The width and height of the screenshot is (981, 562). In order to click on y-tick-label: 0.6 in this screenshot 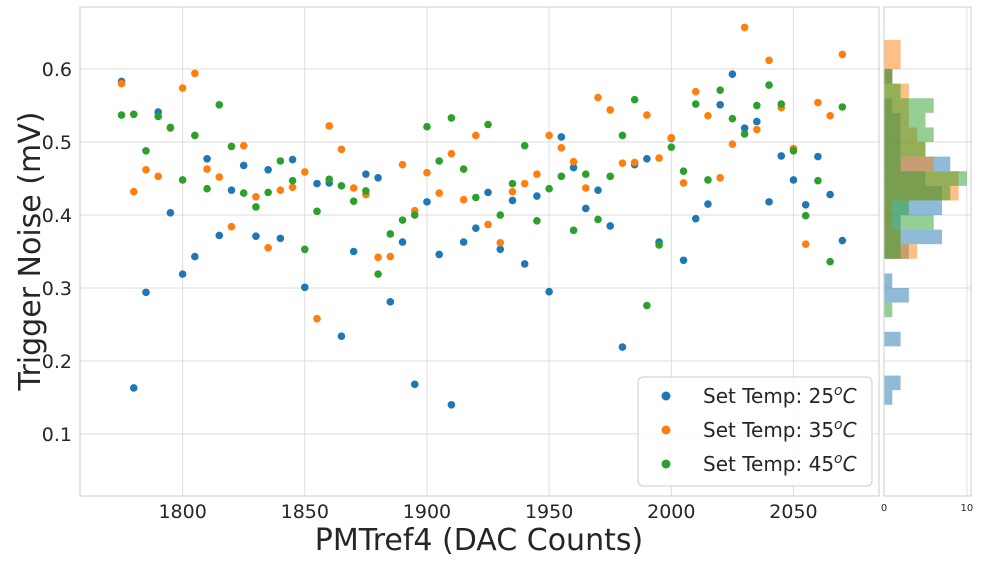, I will do `click(57, 70)`.